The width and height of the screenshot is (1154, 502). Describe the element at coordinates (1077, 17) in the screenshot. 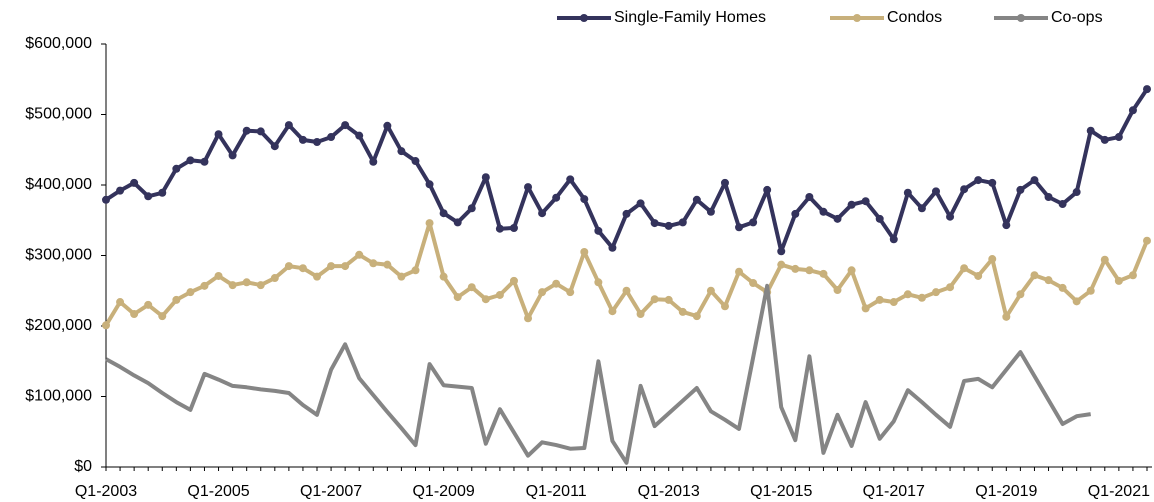

I see `legend-label: Co-ops` at that location.